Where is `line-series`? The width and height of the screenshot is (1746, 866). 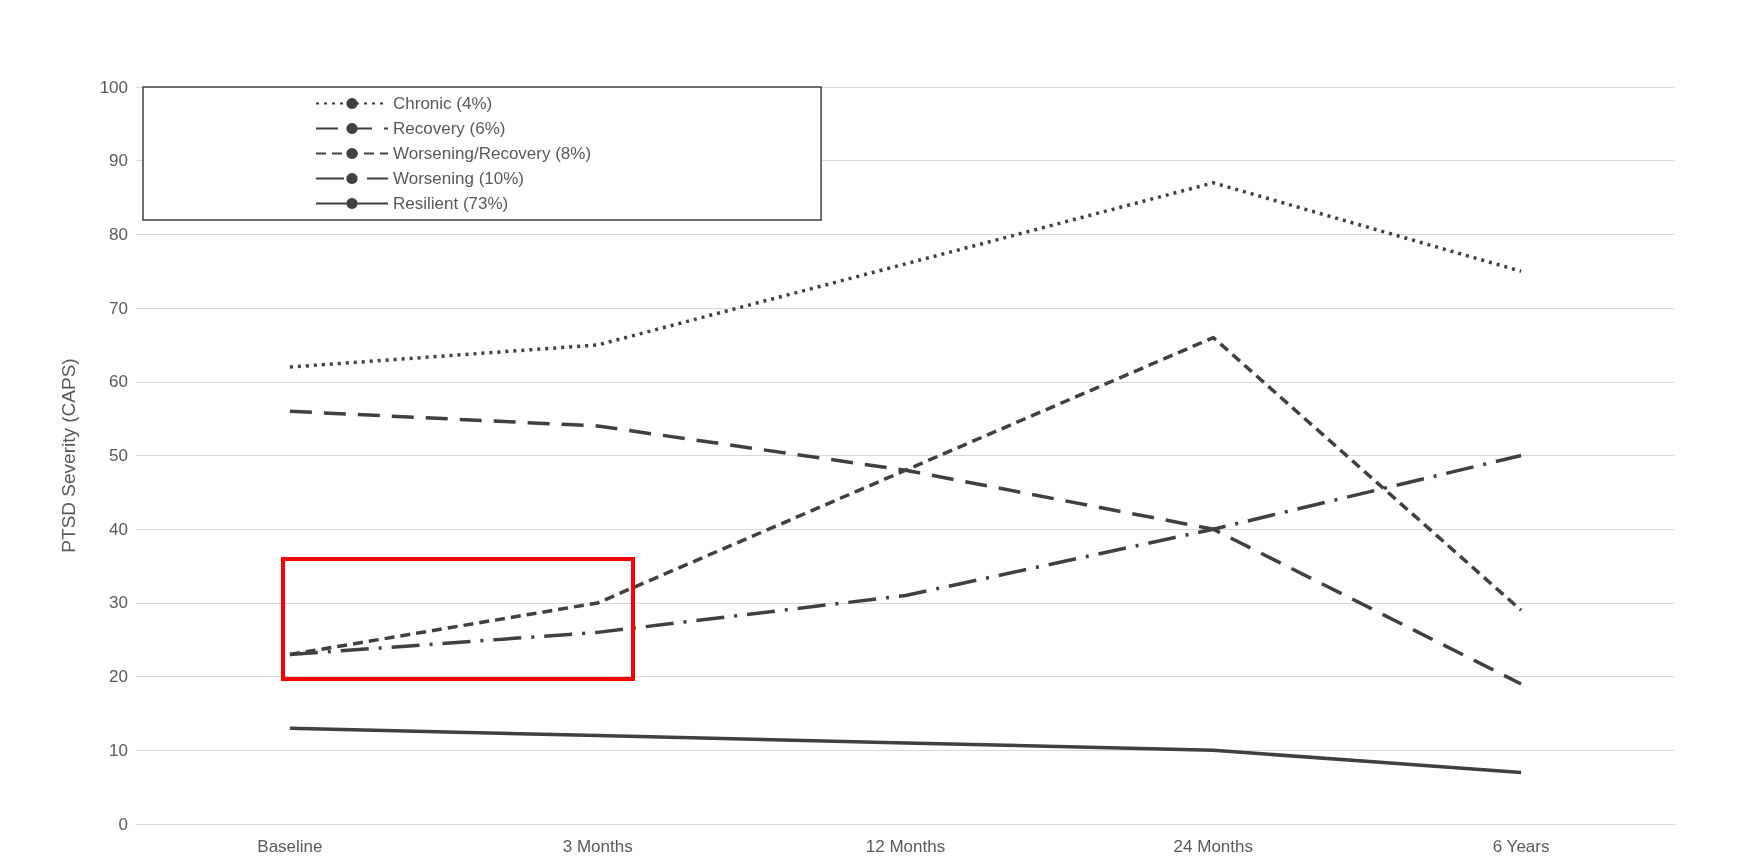 line-series is located at coordinates (905, 750).